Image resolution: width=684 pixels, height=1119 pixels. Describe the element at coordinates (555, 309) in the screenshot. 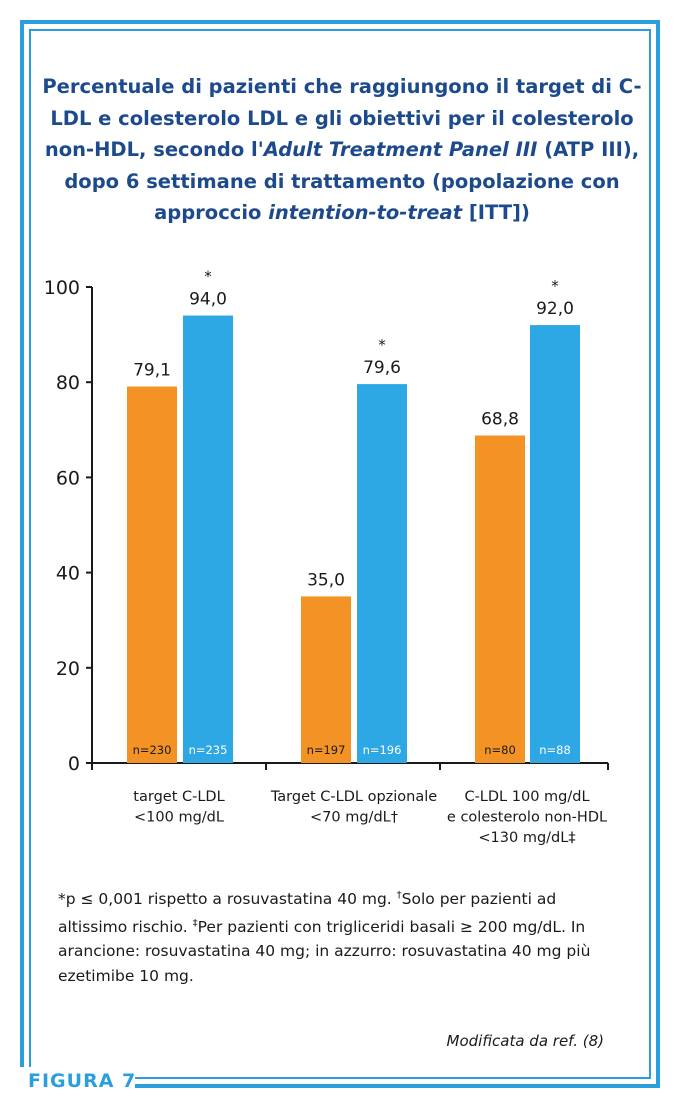

I see `bar-value-label: 92,0` at that location.